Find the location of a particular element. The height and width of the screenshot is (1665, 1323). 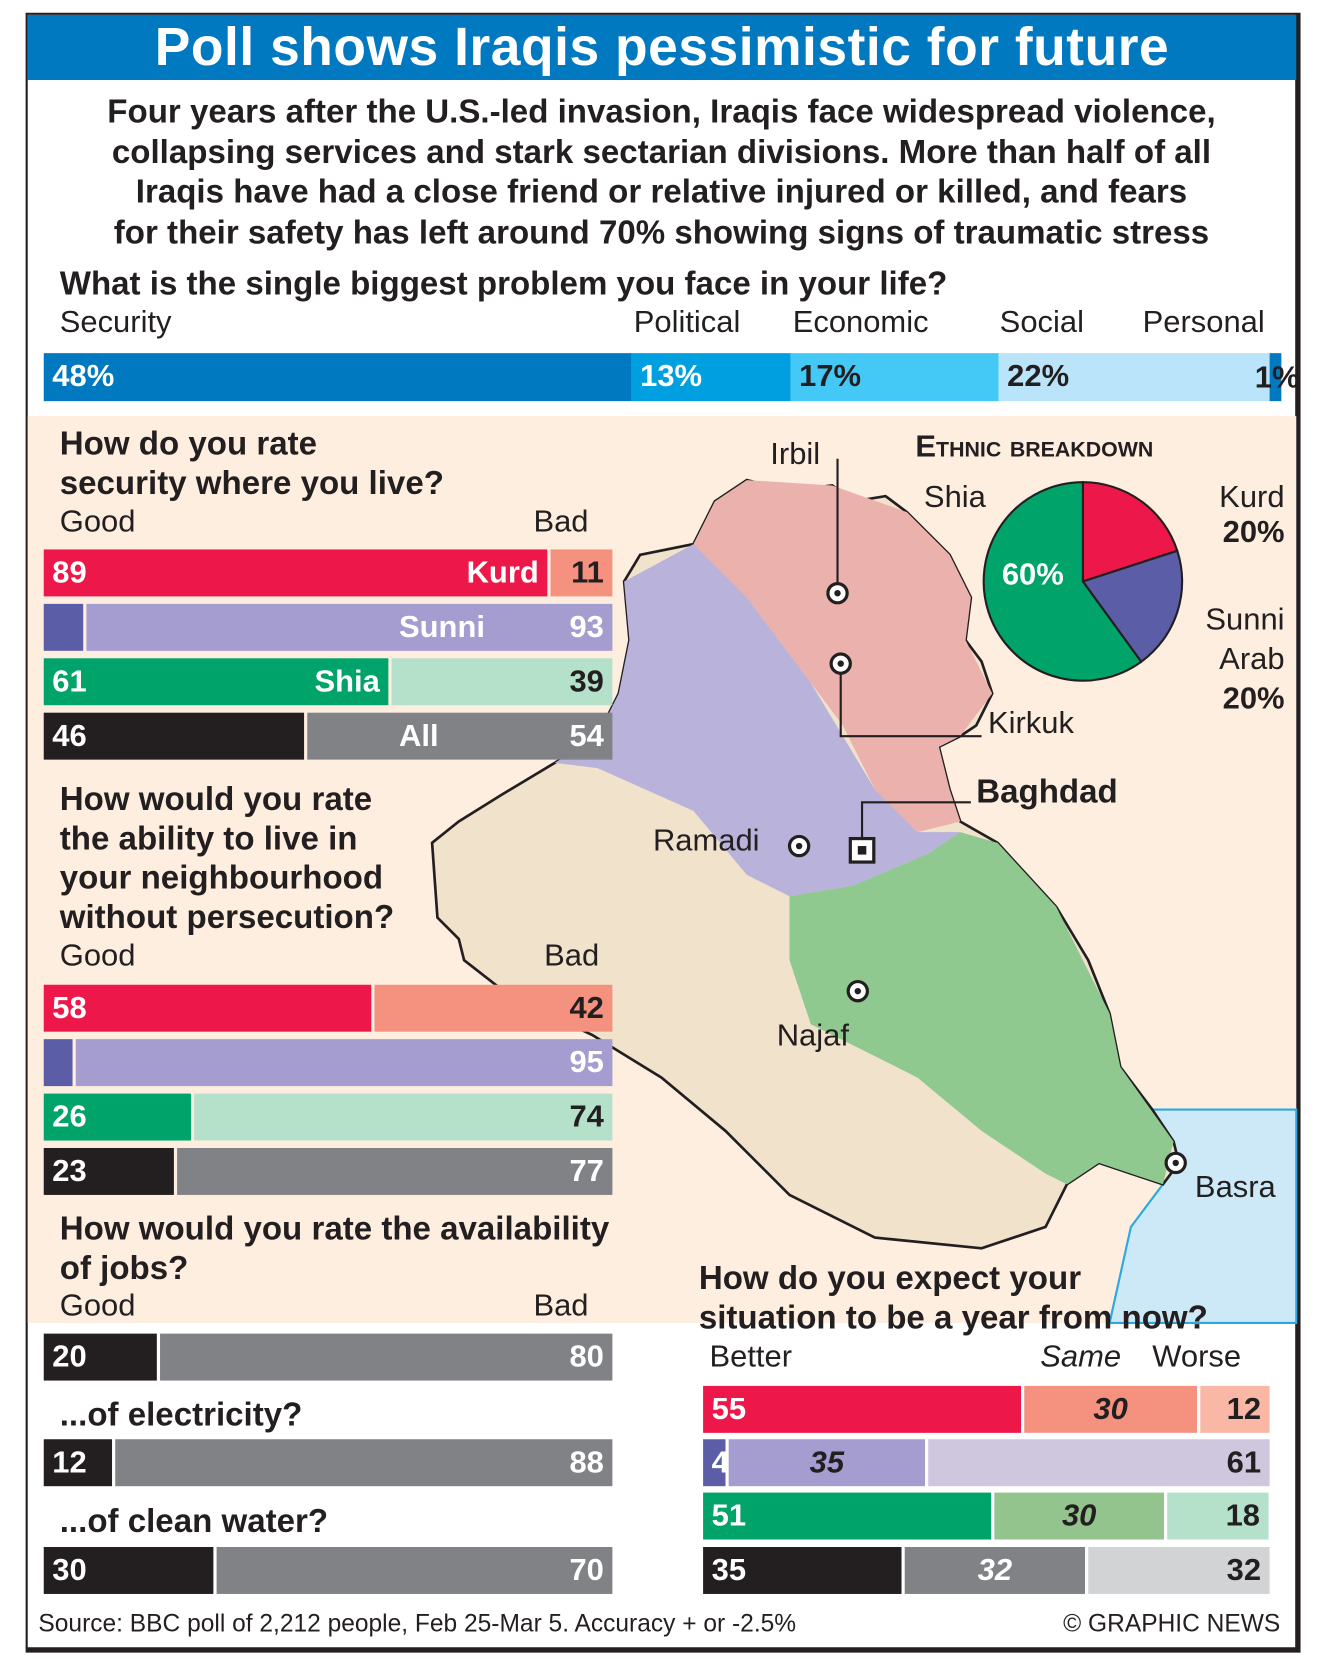

bar-value: 23 is located at coordinates (69, 1171).